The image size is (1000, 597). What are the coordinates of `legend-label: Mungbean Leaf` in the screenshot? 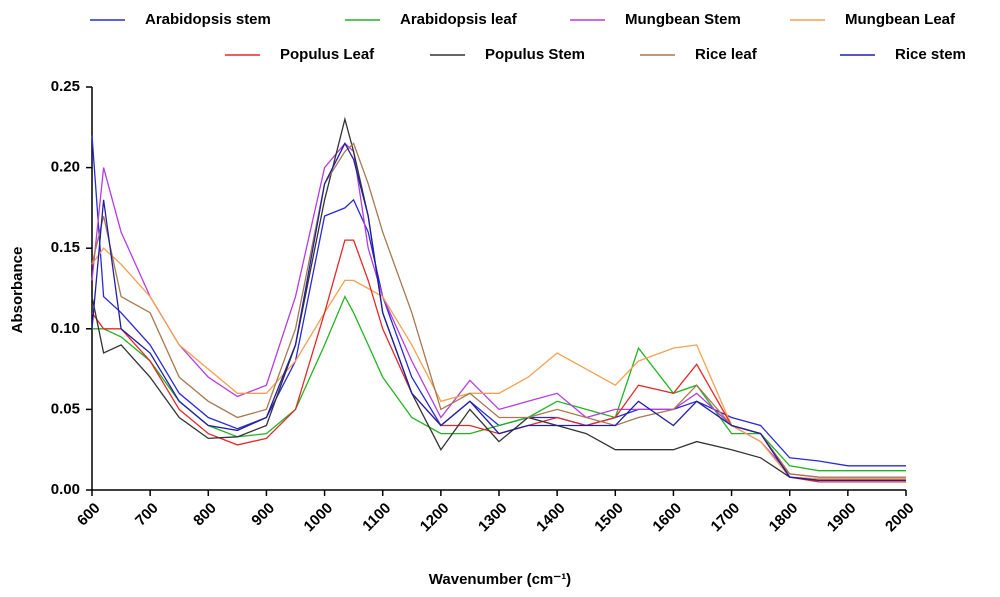 It's located at (900, 19).